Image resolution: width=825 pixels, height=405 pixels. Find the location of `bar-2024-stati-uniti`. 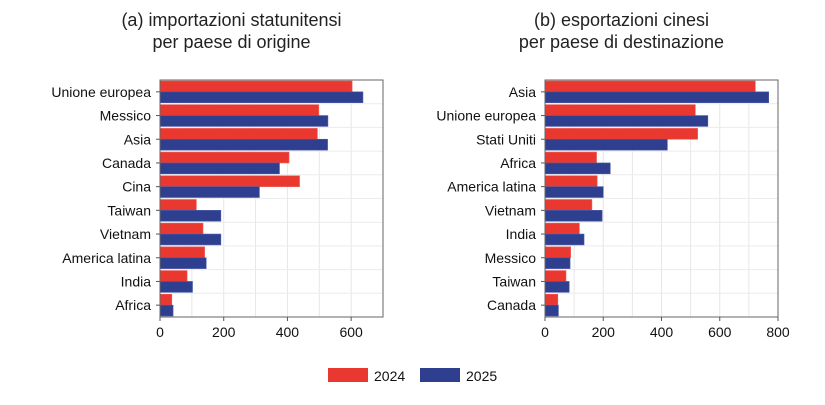

bar-2024-stati-uniti is located at coordinates (621, 134).